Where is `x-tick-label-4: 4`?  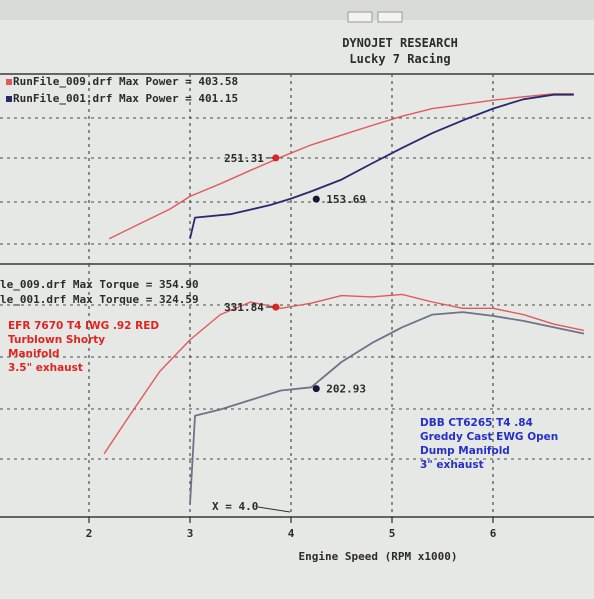
x-tick-label-4: 4 is located at coordinates (291, 533).